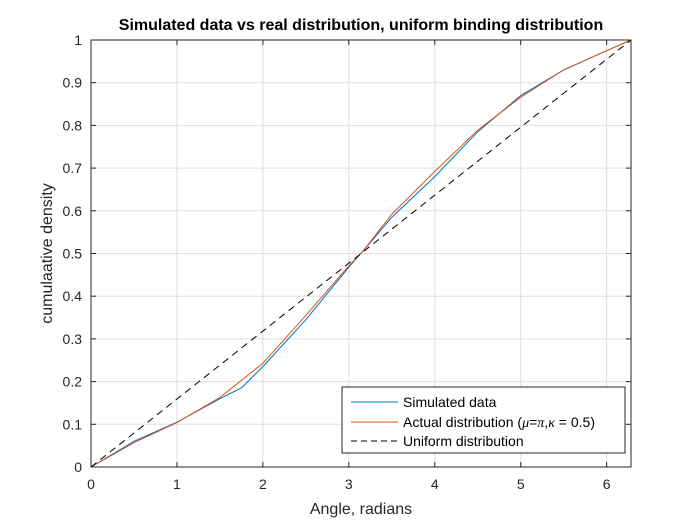 The height and width of the screenshot is (530, 700). I want to click on legend-box, so click(483, 420).